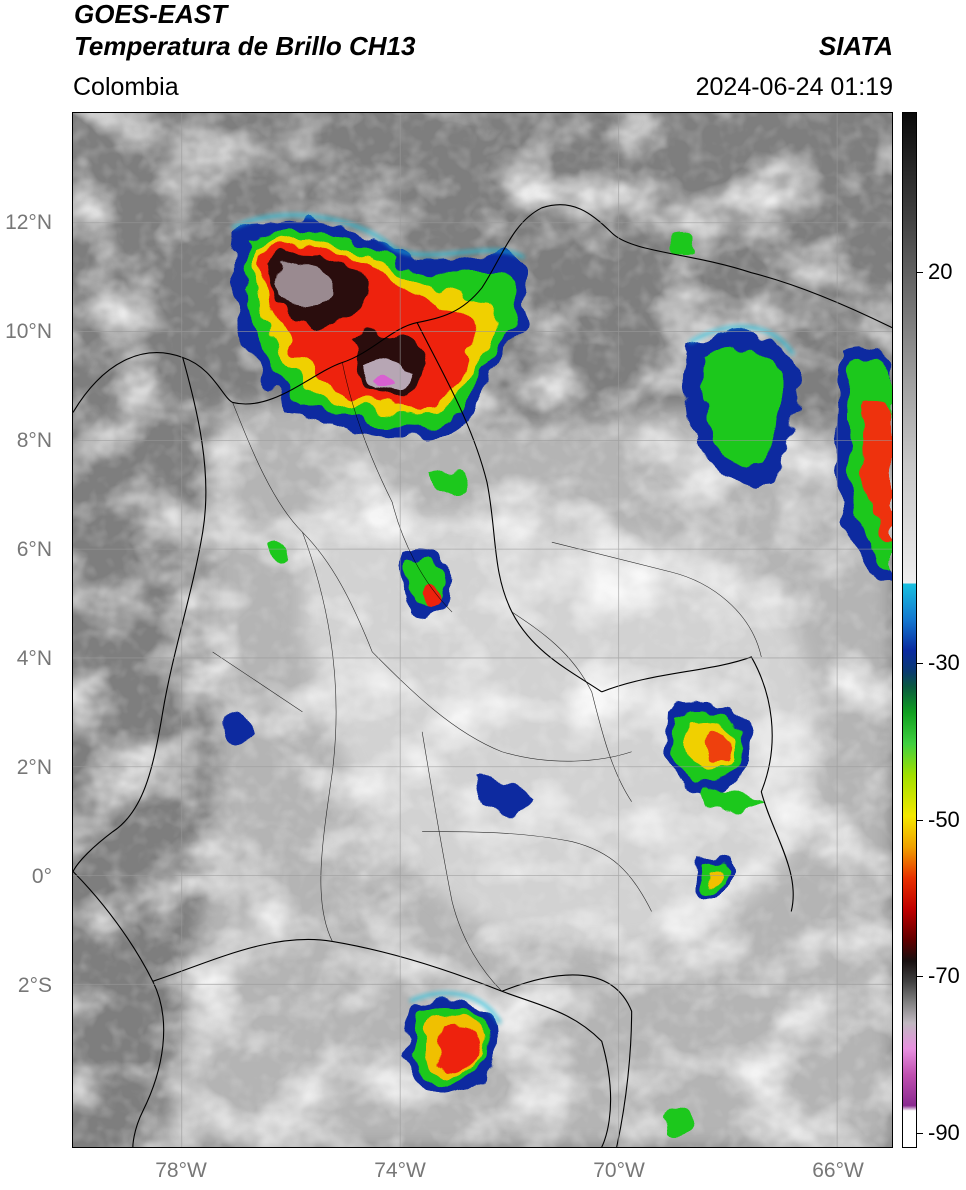 The image size is (966, 1190). I want to click on colorbar-tick-minus70, so click(920, 976).